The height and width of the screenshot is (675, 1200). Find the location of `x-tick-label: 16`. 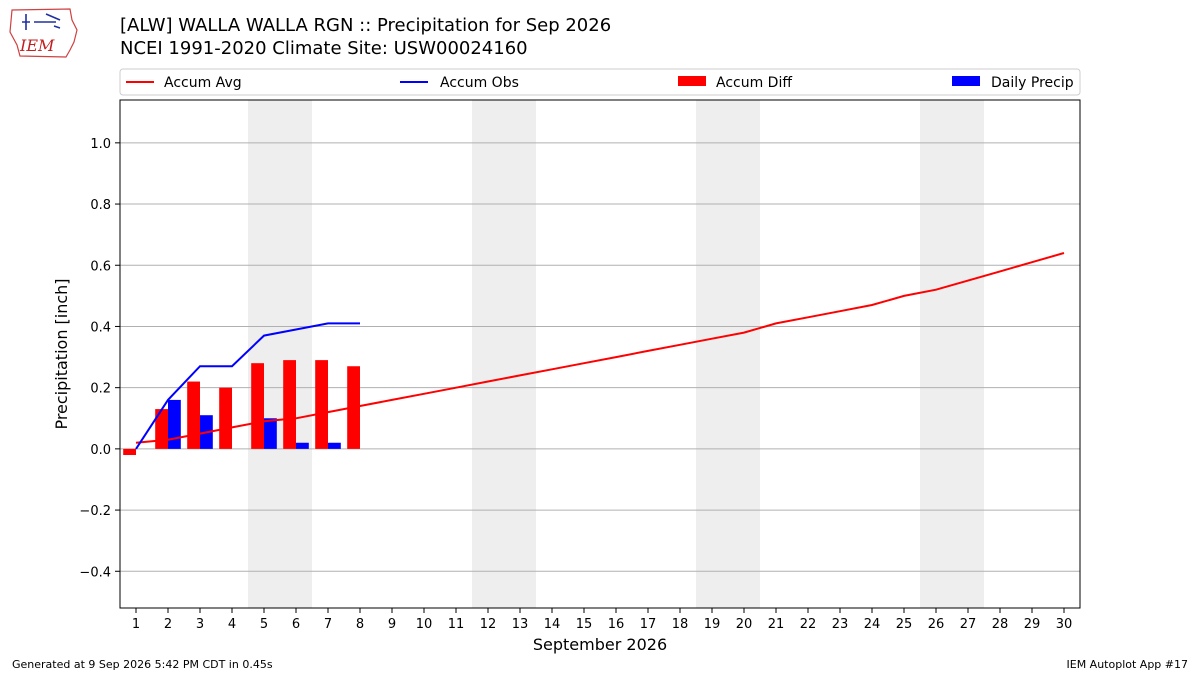

x-tick-label: 16 is located at coordinates (616, 624).